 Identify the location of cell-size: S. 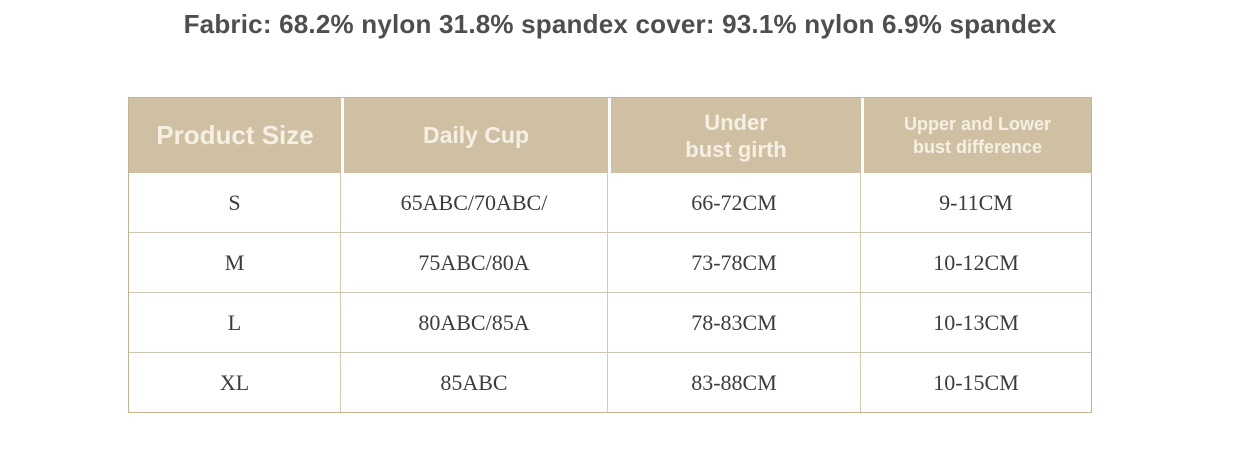
(235, 203).